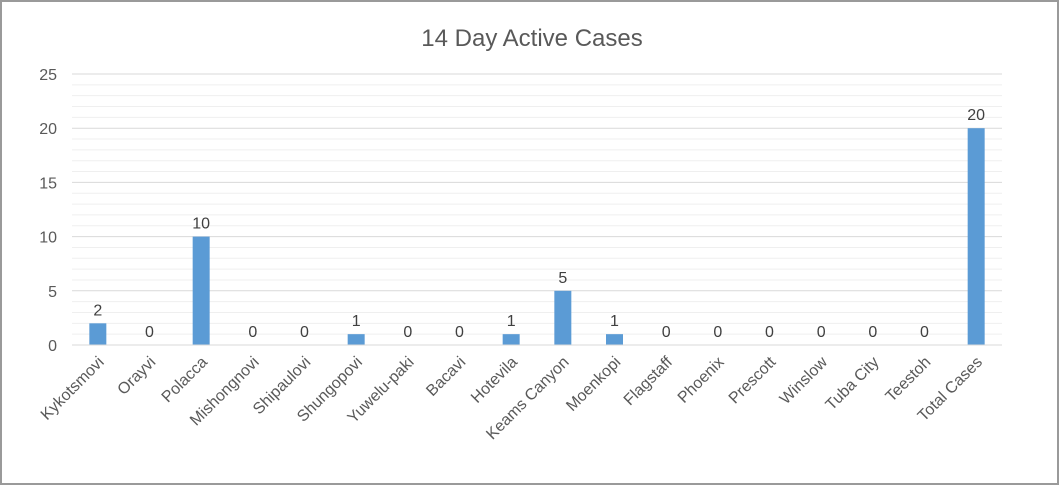 This screenshot has width=1059, height=485. I want to click on x-tick-label: Phoenix, so click(701, 380).